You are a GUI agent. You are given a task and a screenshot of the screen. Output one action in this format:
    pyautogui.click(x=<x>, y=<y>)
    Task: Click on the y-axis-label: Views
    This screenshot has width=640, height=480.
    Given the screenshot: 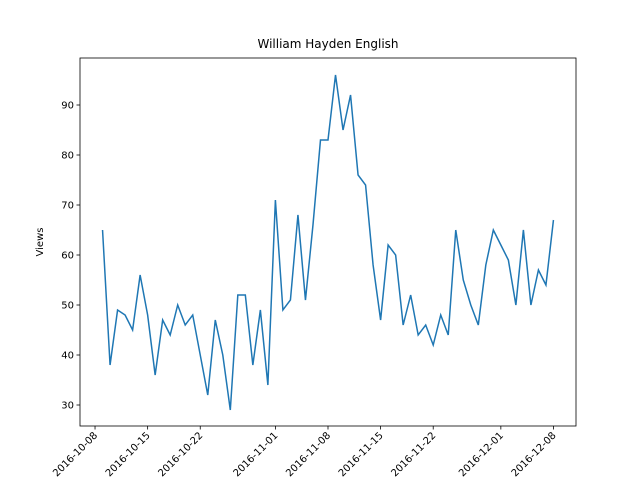 What is the action you would take?
    pyautogui.click(x=40, y=242)
    